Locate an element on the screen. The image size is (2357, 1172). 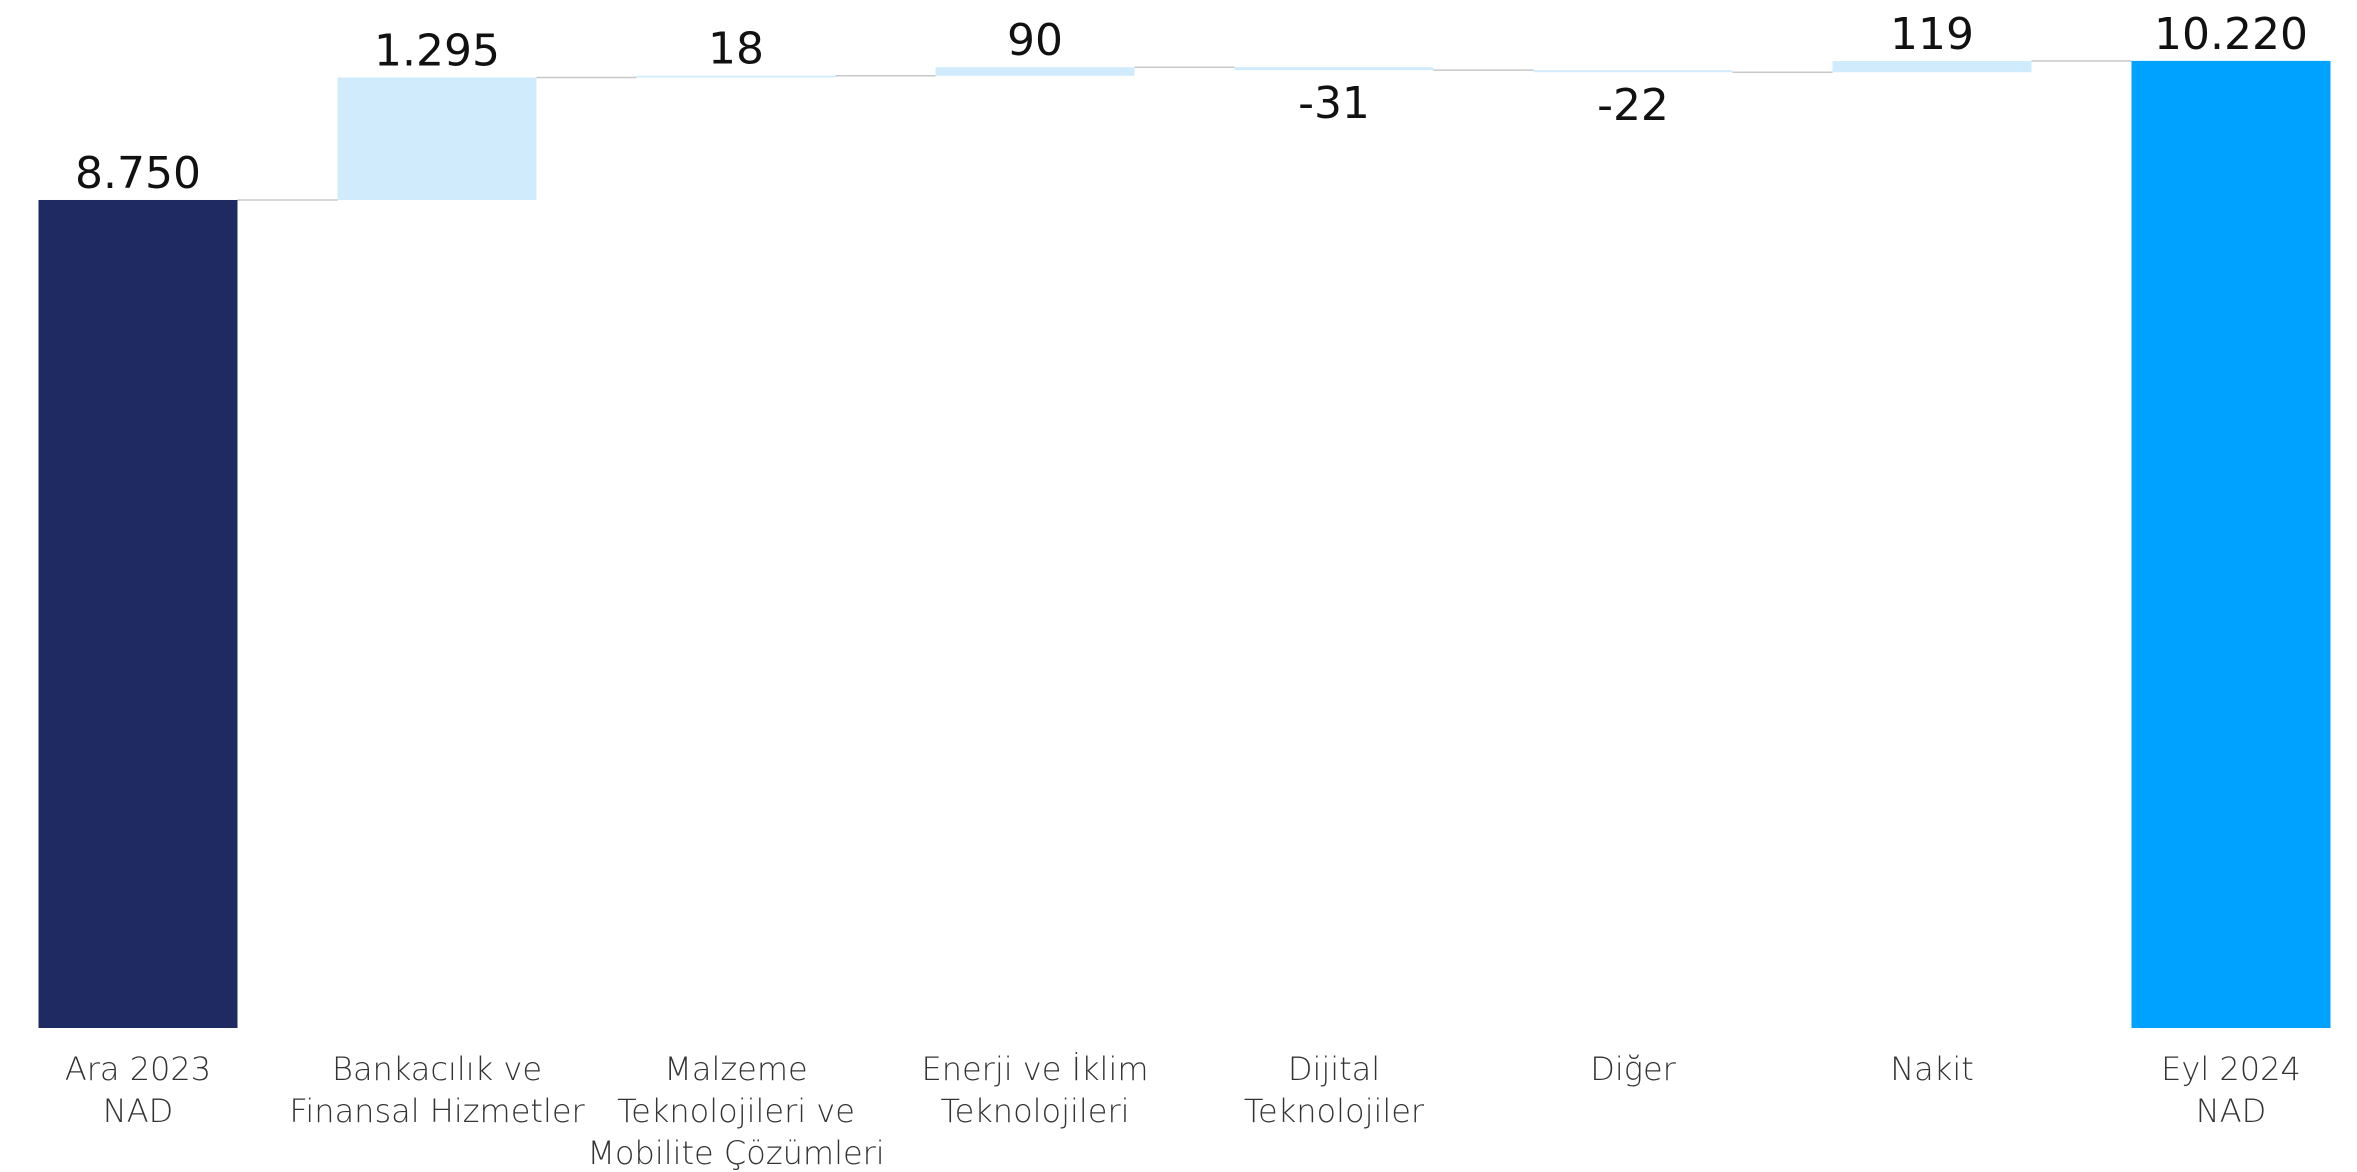
value-label: 90 is located at coordinates (1035, 40).